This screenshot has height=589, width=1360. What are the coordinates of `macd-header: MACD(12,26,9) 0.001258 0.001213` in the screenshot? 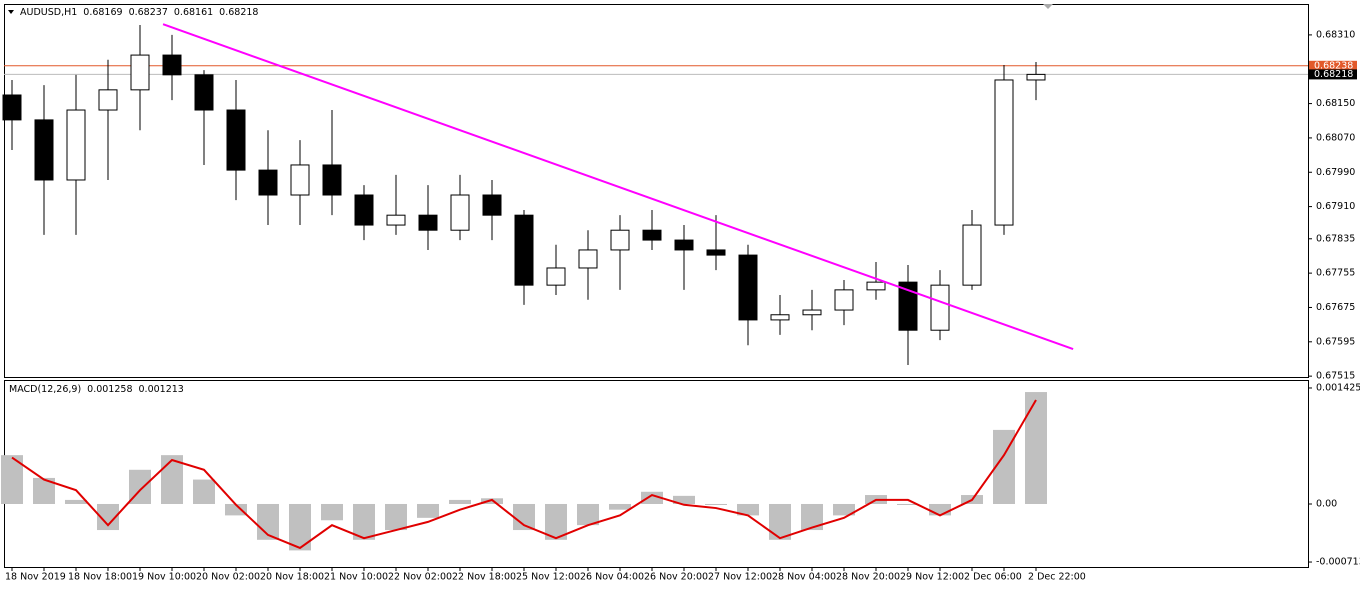 It's located at (96, 389).